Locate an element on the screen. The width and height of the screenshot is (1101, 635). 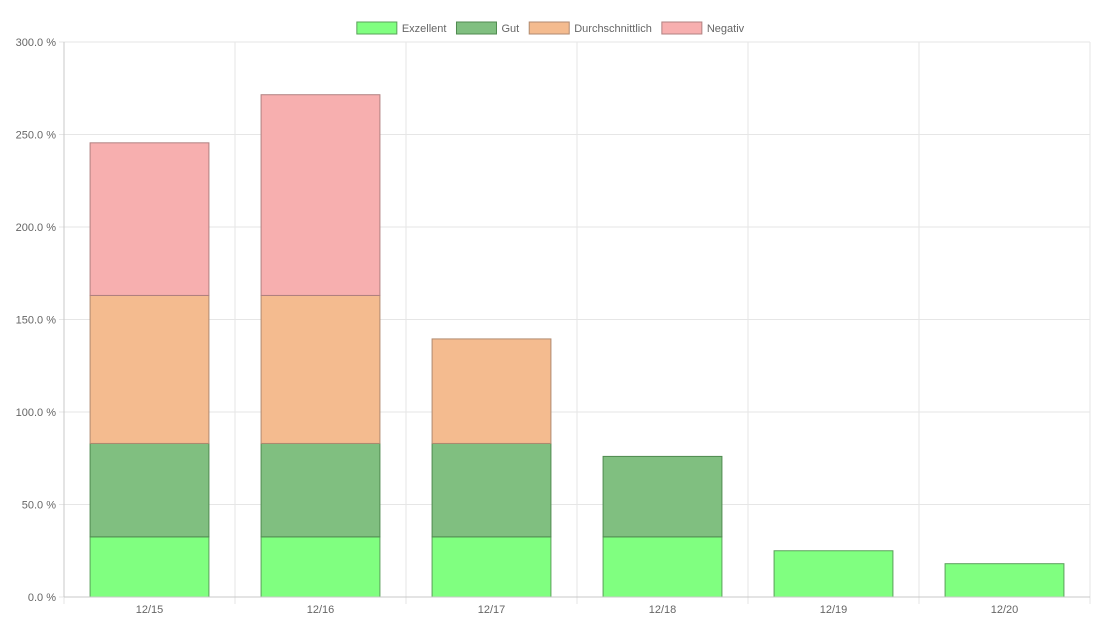
legend-label: Gut is located at coordinates (510, 29).